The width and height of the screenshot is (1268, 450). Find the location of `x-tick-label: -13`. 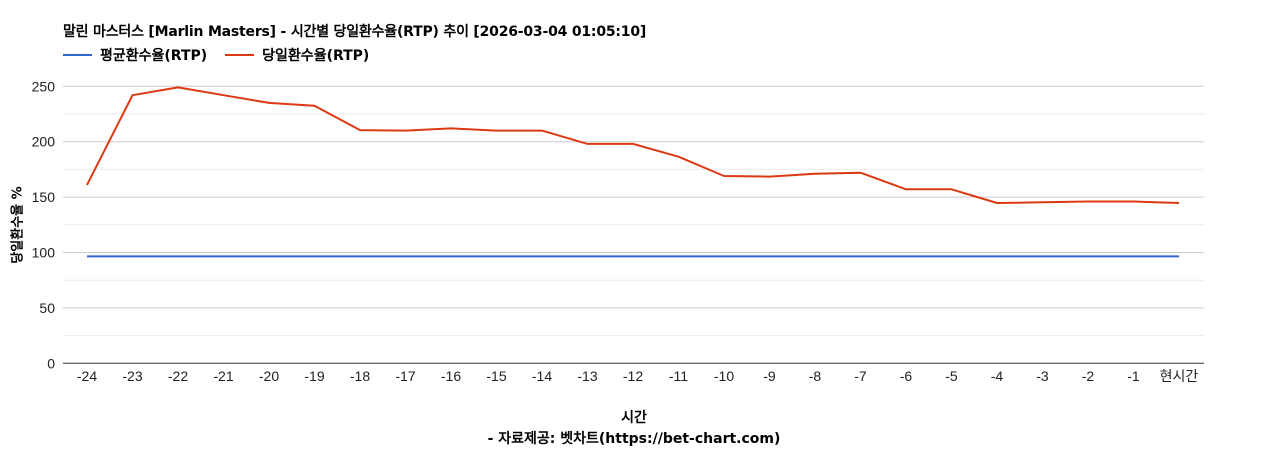

x-tick-label: -13 is located at coordinates (587, 376).